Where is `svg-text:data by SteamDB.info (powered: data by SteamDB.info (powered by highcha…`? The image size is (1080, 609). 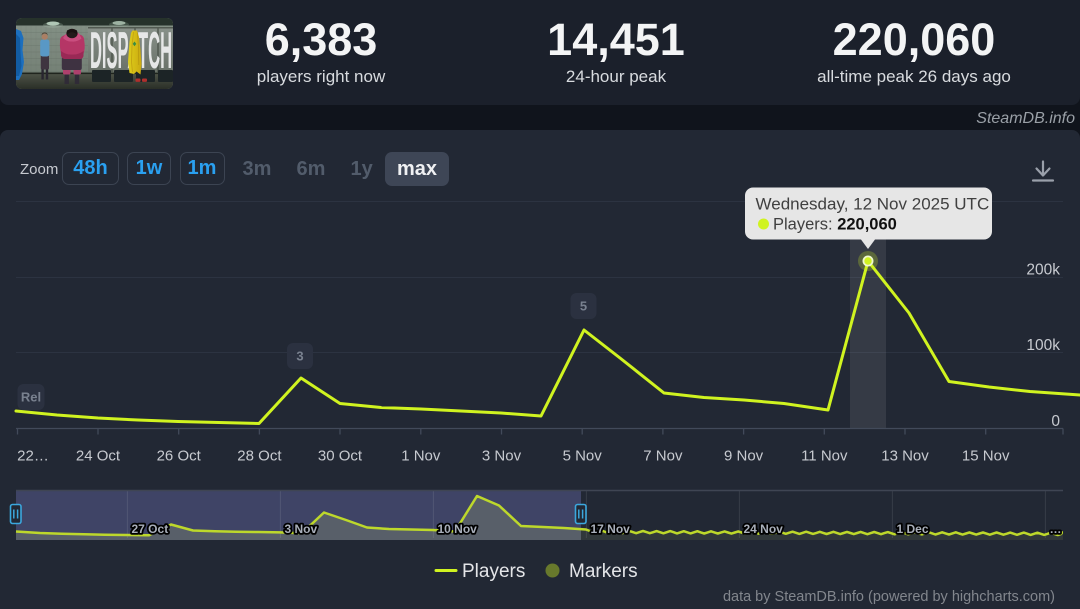 svg-text:data by SteamDB.info (powered: data by SteamDB.info (powered by highcha… is located at coordinates (889, 597).